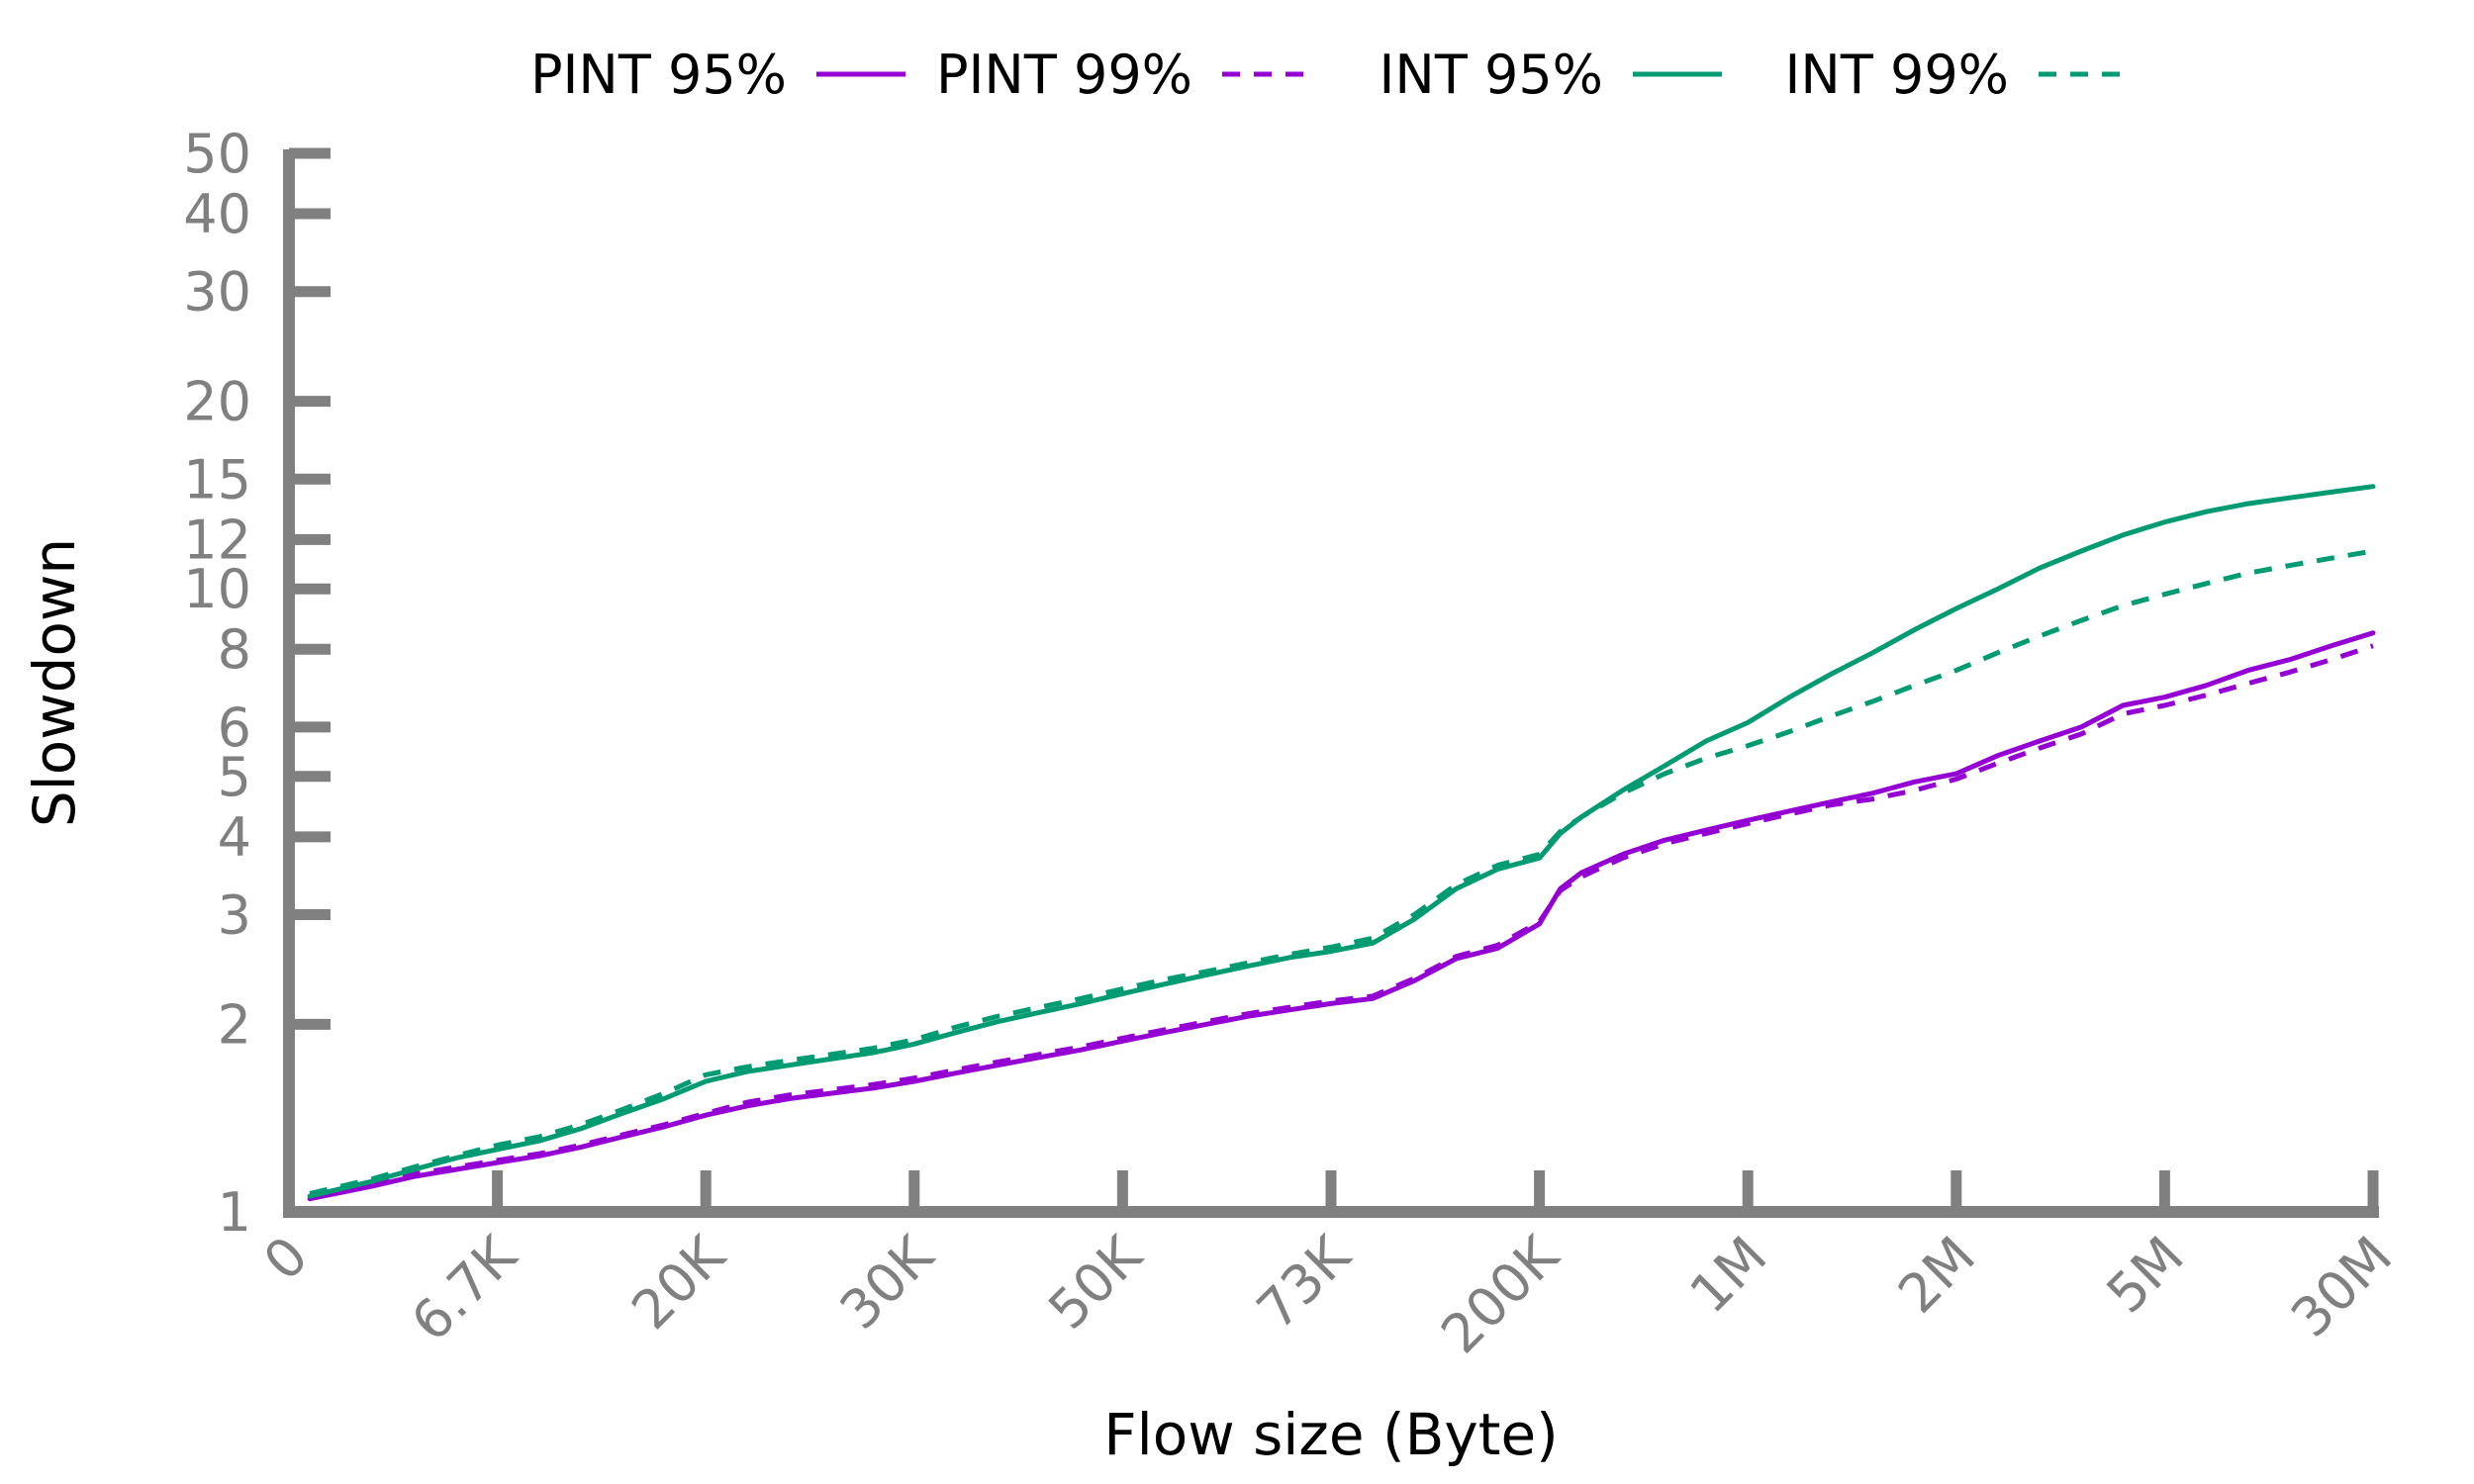 This screenshot has width=2474, height=1484. Describe the element at coordinates (235, 1212) in the screenshot. I see `y-tick-label: 1` at that location.